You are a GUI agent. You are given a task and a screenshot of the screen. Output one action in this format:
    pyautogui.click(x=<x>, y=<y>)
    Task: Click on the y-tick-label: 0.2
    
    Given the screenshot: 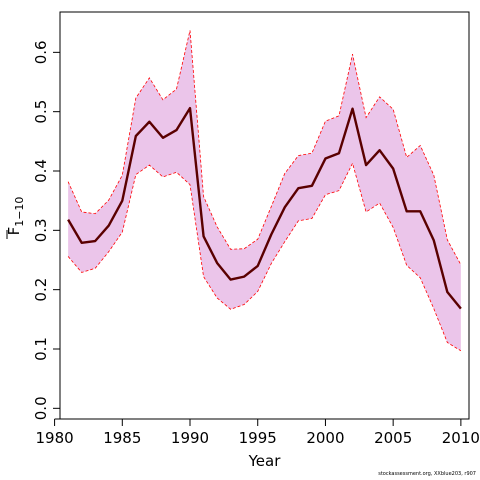 What is the action you would take?
    pyautogui.click(x=41, y=290)
    